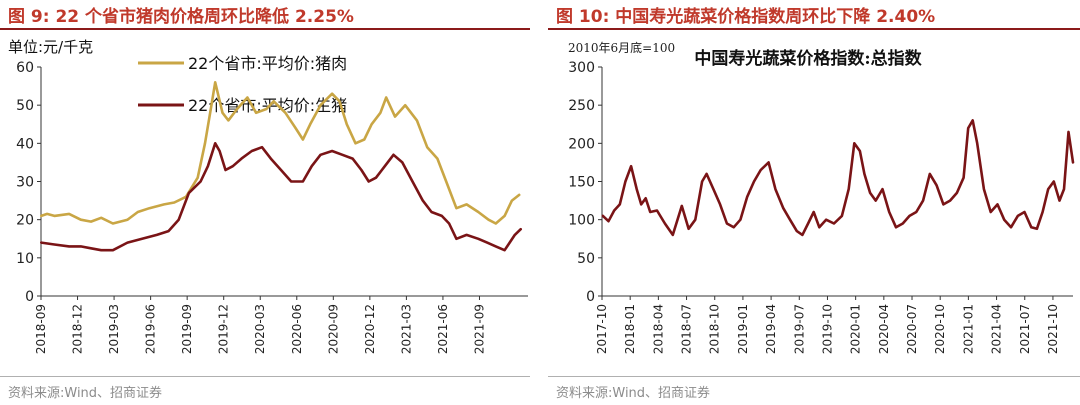  Describe the element at coordinates (78, 329) in the screenshot. I see `x-tick-label: 2018-12` at that location.